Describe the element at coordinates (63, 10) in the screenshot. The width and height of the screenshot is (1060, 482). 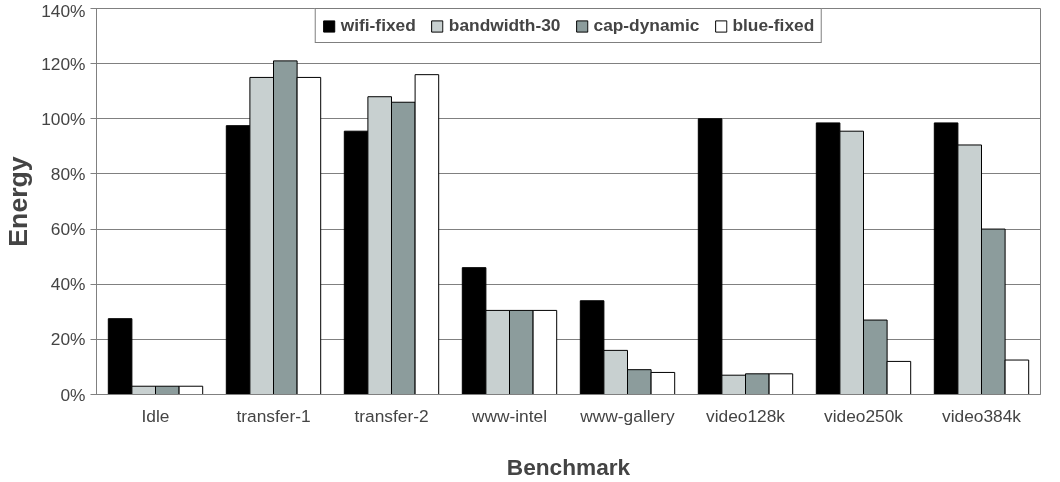
I see `y-tick-label: 140%` at that location.